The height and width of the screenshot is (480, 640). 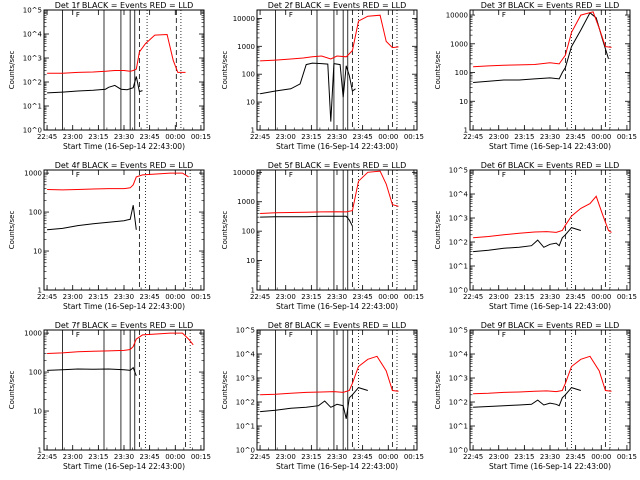 I want to click on y-tick-label: 10^4, so click(x=33, y=35).